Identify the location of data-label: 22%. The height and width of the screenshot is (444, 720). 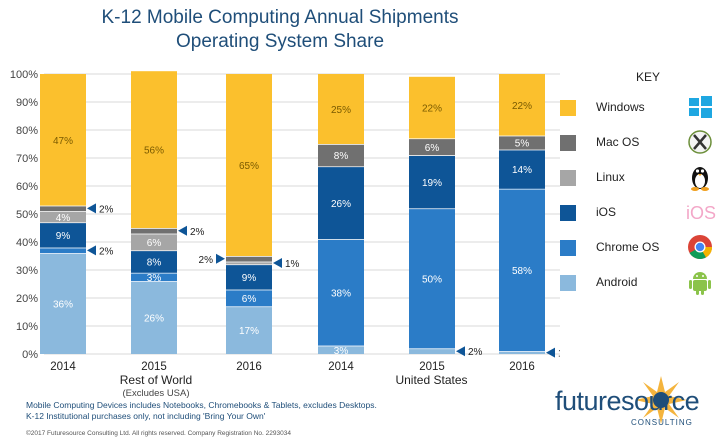
(522, 106).